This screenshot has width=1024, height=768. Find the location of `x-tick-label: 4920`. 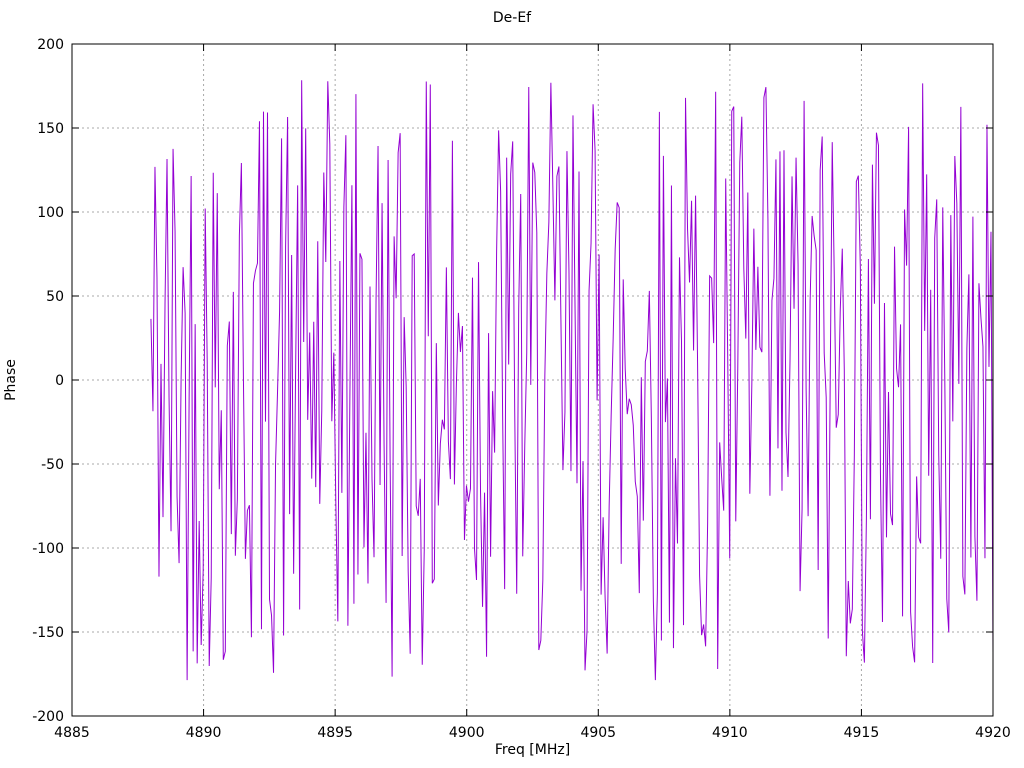

x-tick-label: 4920 is located at coordinates (993, 733).